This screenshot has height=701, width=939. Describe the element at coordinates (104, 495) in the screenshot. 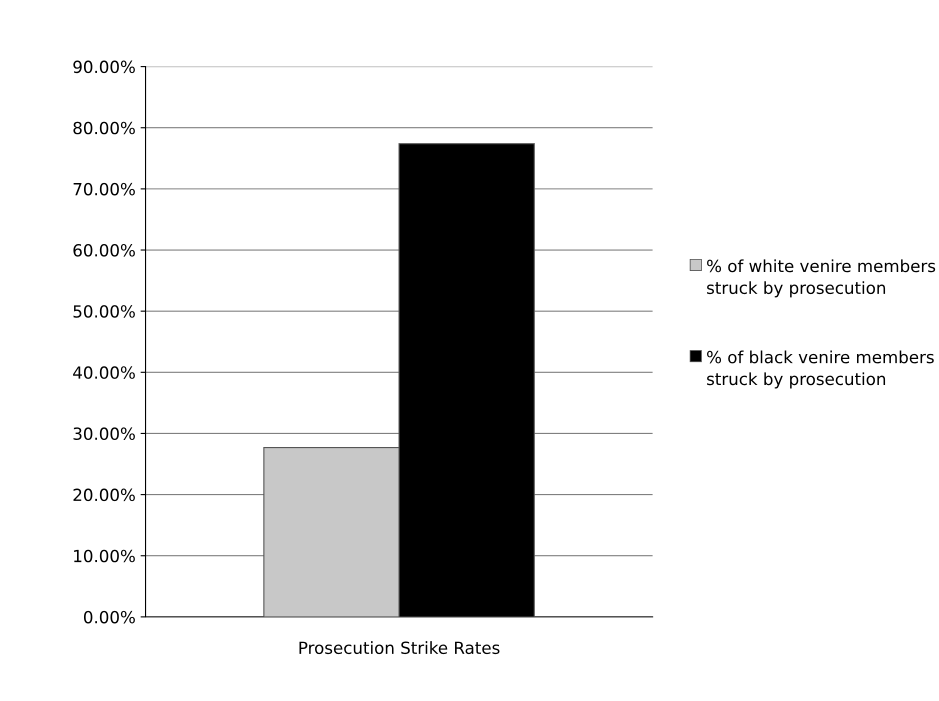

I see `y-tick-label: 20.00%` at that location.